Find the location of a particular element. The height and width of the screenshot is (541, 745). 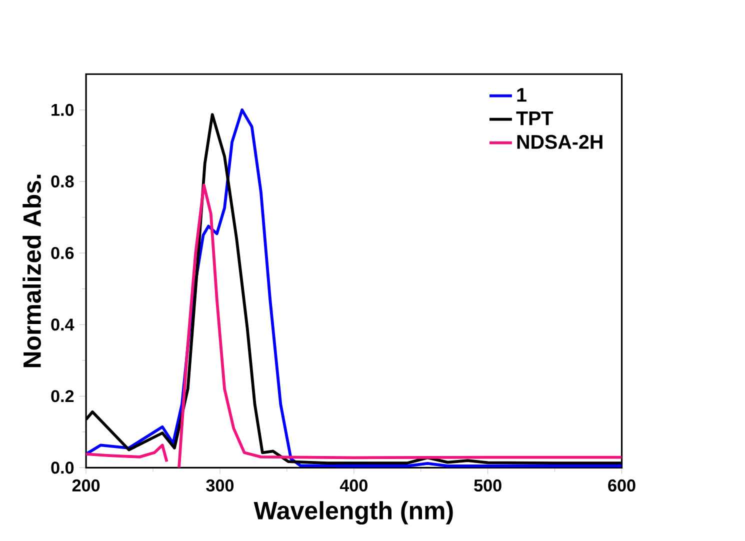

y-tick-label: 0.2 is located at coordinates (62, 396).